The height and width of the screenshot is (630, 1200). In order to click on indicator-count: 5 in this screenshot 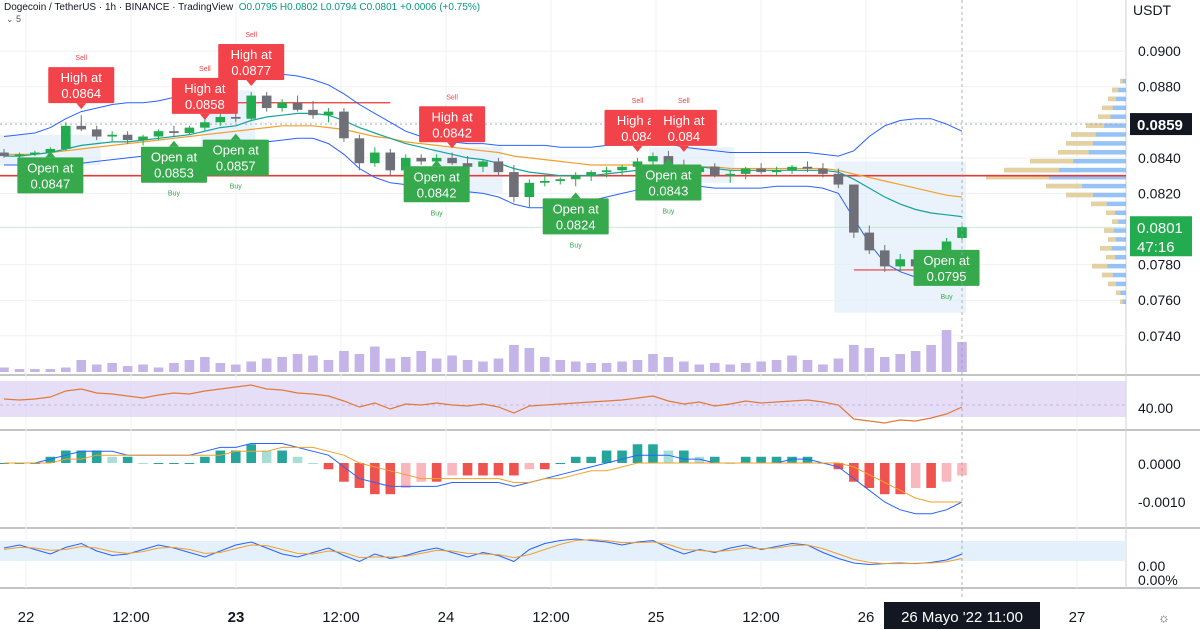, I will do `click(19, 19)`.